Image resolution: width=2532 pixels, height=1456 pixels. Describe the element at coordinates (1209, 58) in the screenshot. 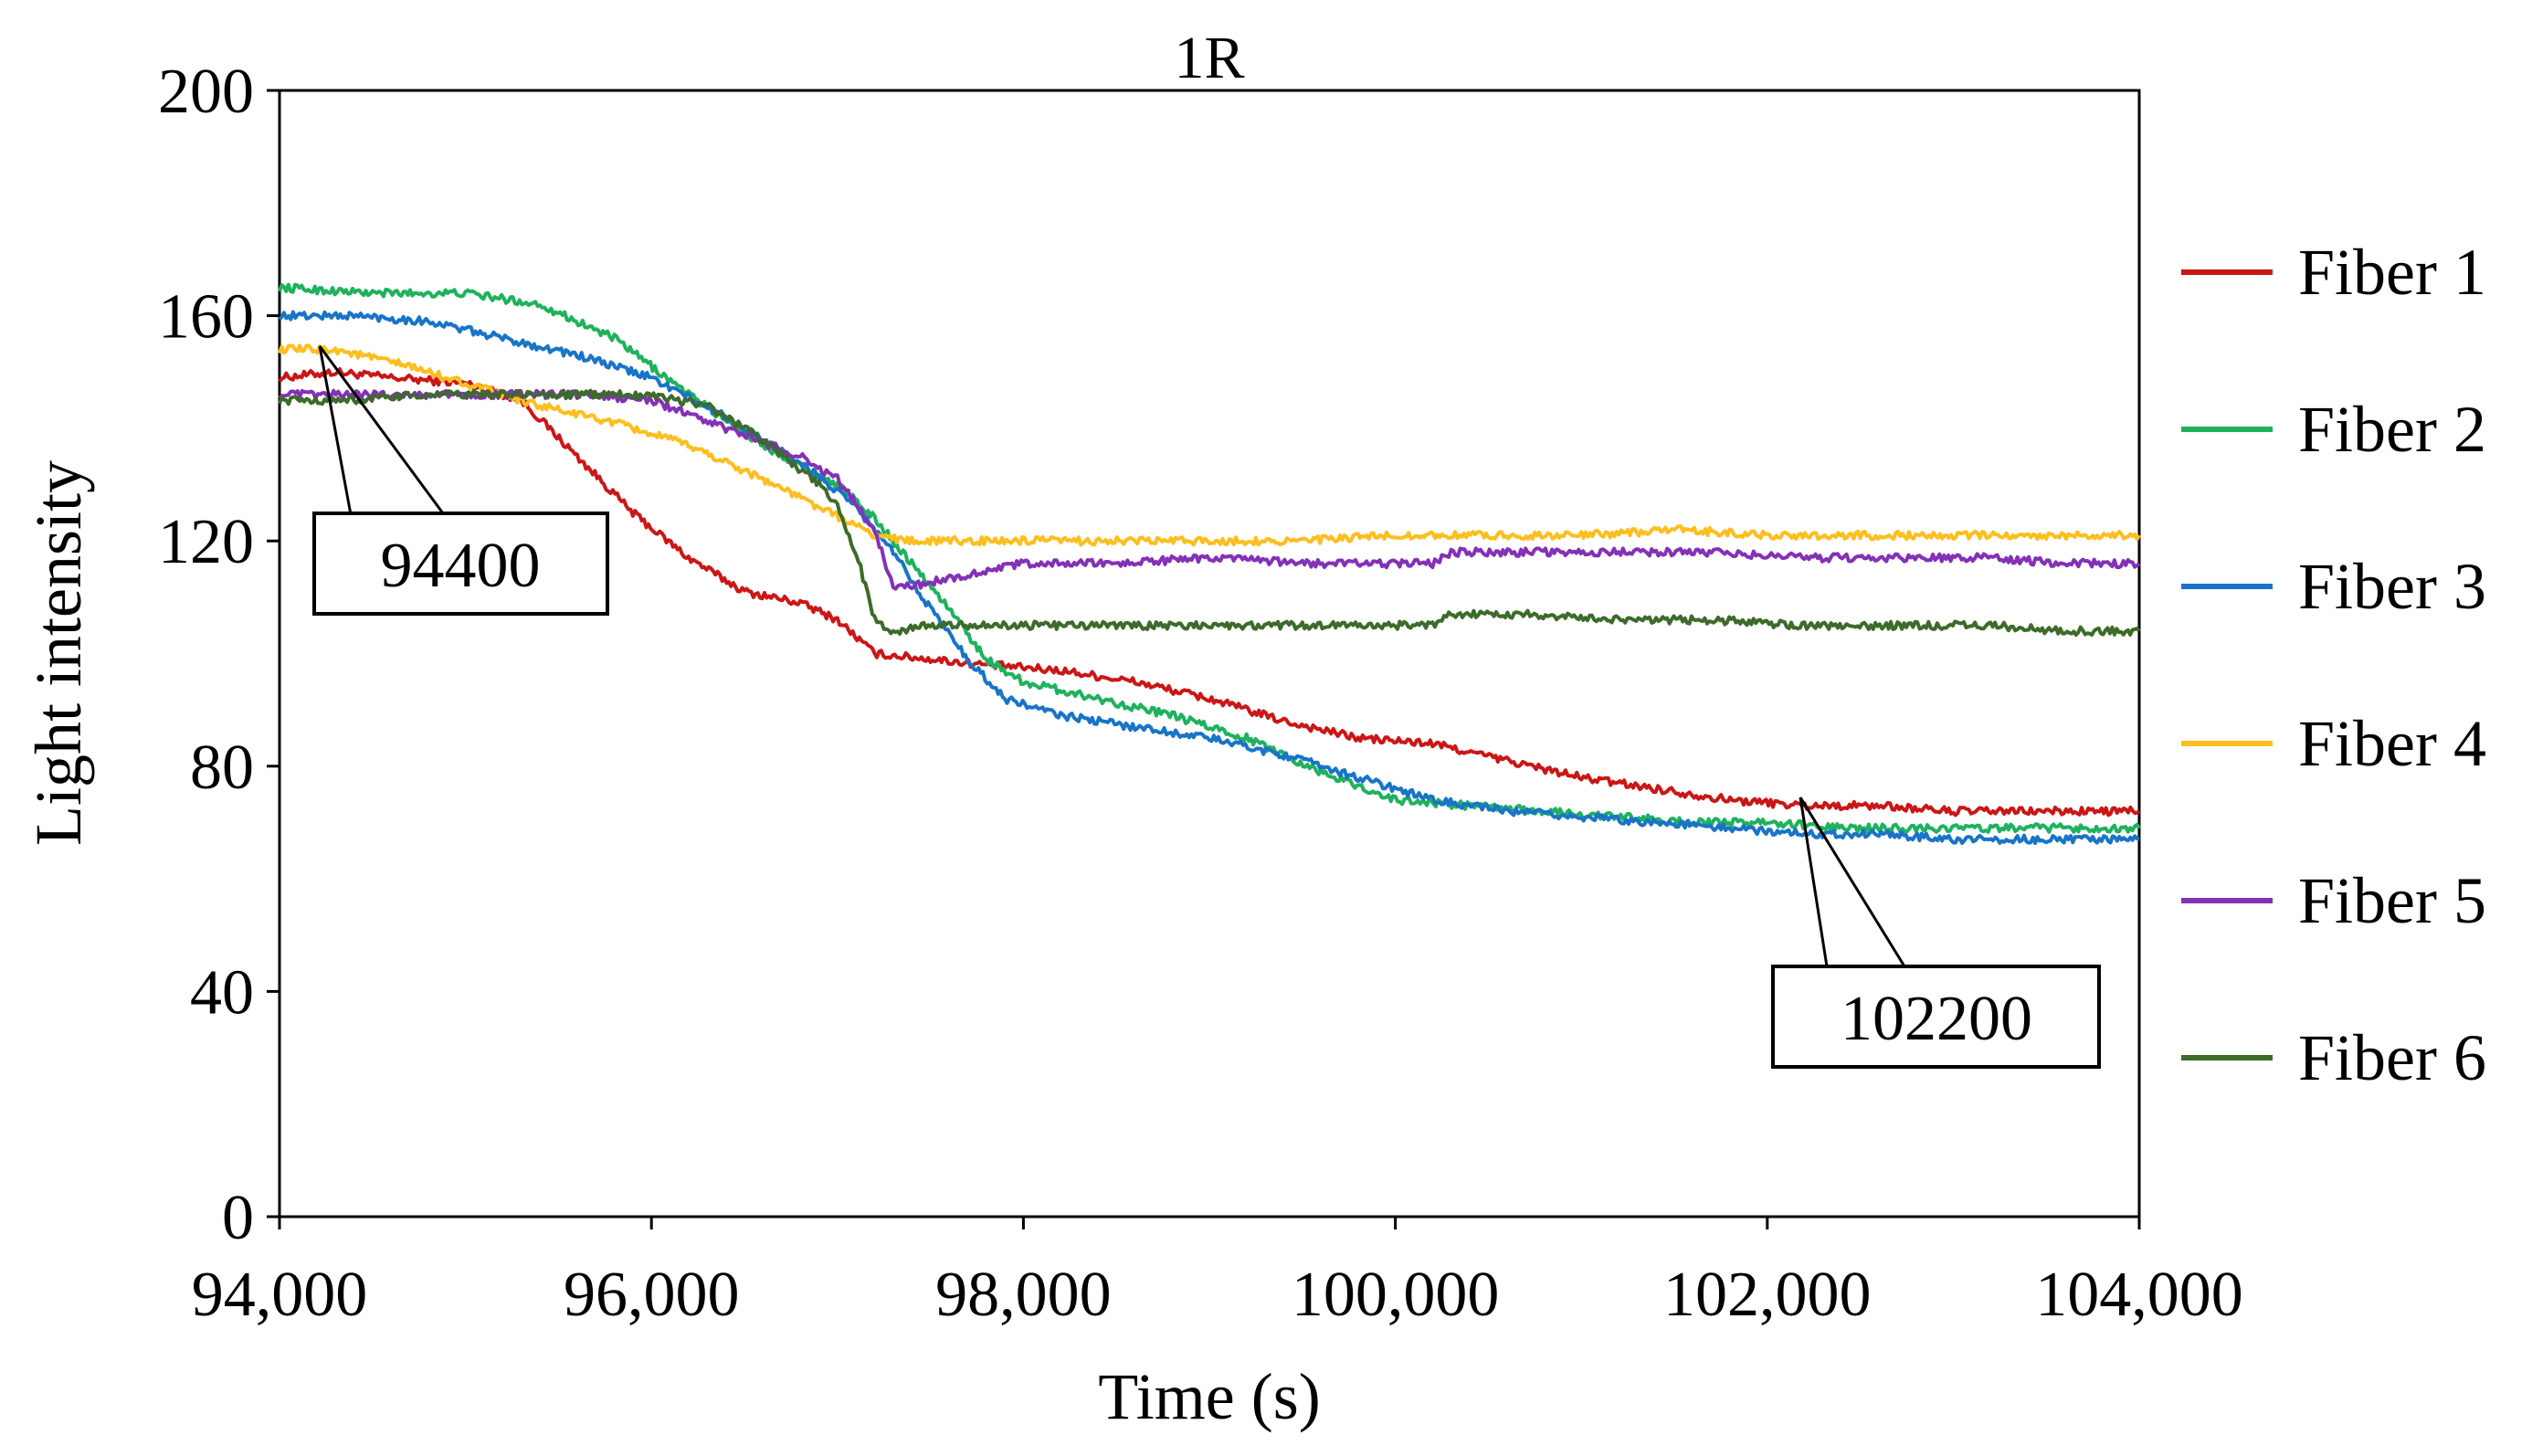

I see `chart-title: 1R` at that location.